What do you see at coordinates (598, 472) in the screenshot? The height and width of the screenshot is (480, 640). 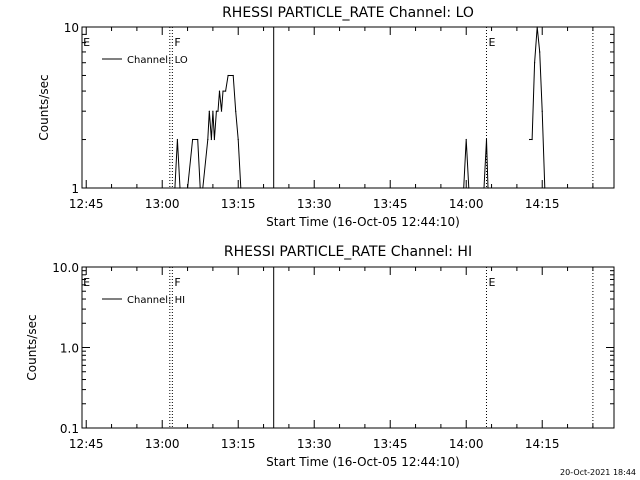 I see `footer-timestamp: 20-Oct-2021 18:44` at bounding box center [598, 472].